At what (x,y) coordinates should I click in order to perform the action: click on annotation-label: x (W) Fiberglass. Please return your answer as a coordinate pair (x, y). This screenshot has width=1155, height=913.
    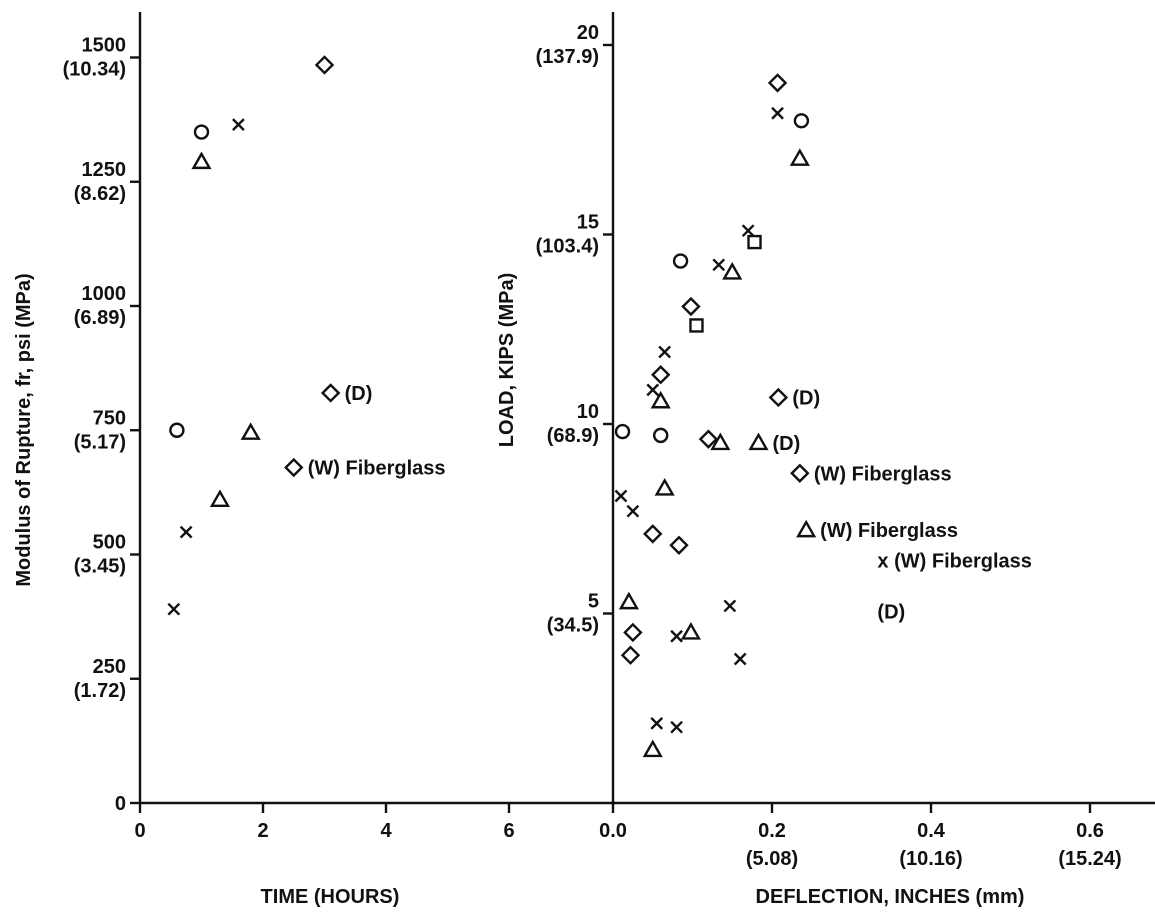
    Looking at the image, I should click on (954, 561).